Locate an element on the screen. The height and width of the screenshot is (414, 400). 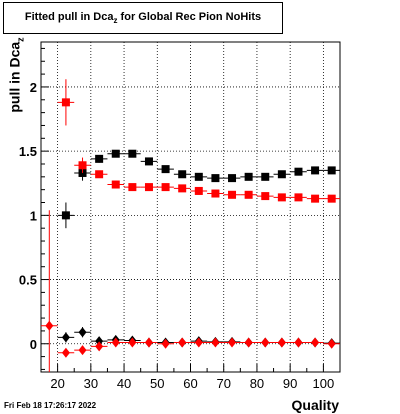
x-tick-label: 40 is located at coordinates (124, 383).